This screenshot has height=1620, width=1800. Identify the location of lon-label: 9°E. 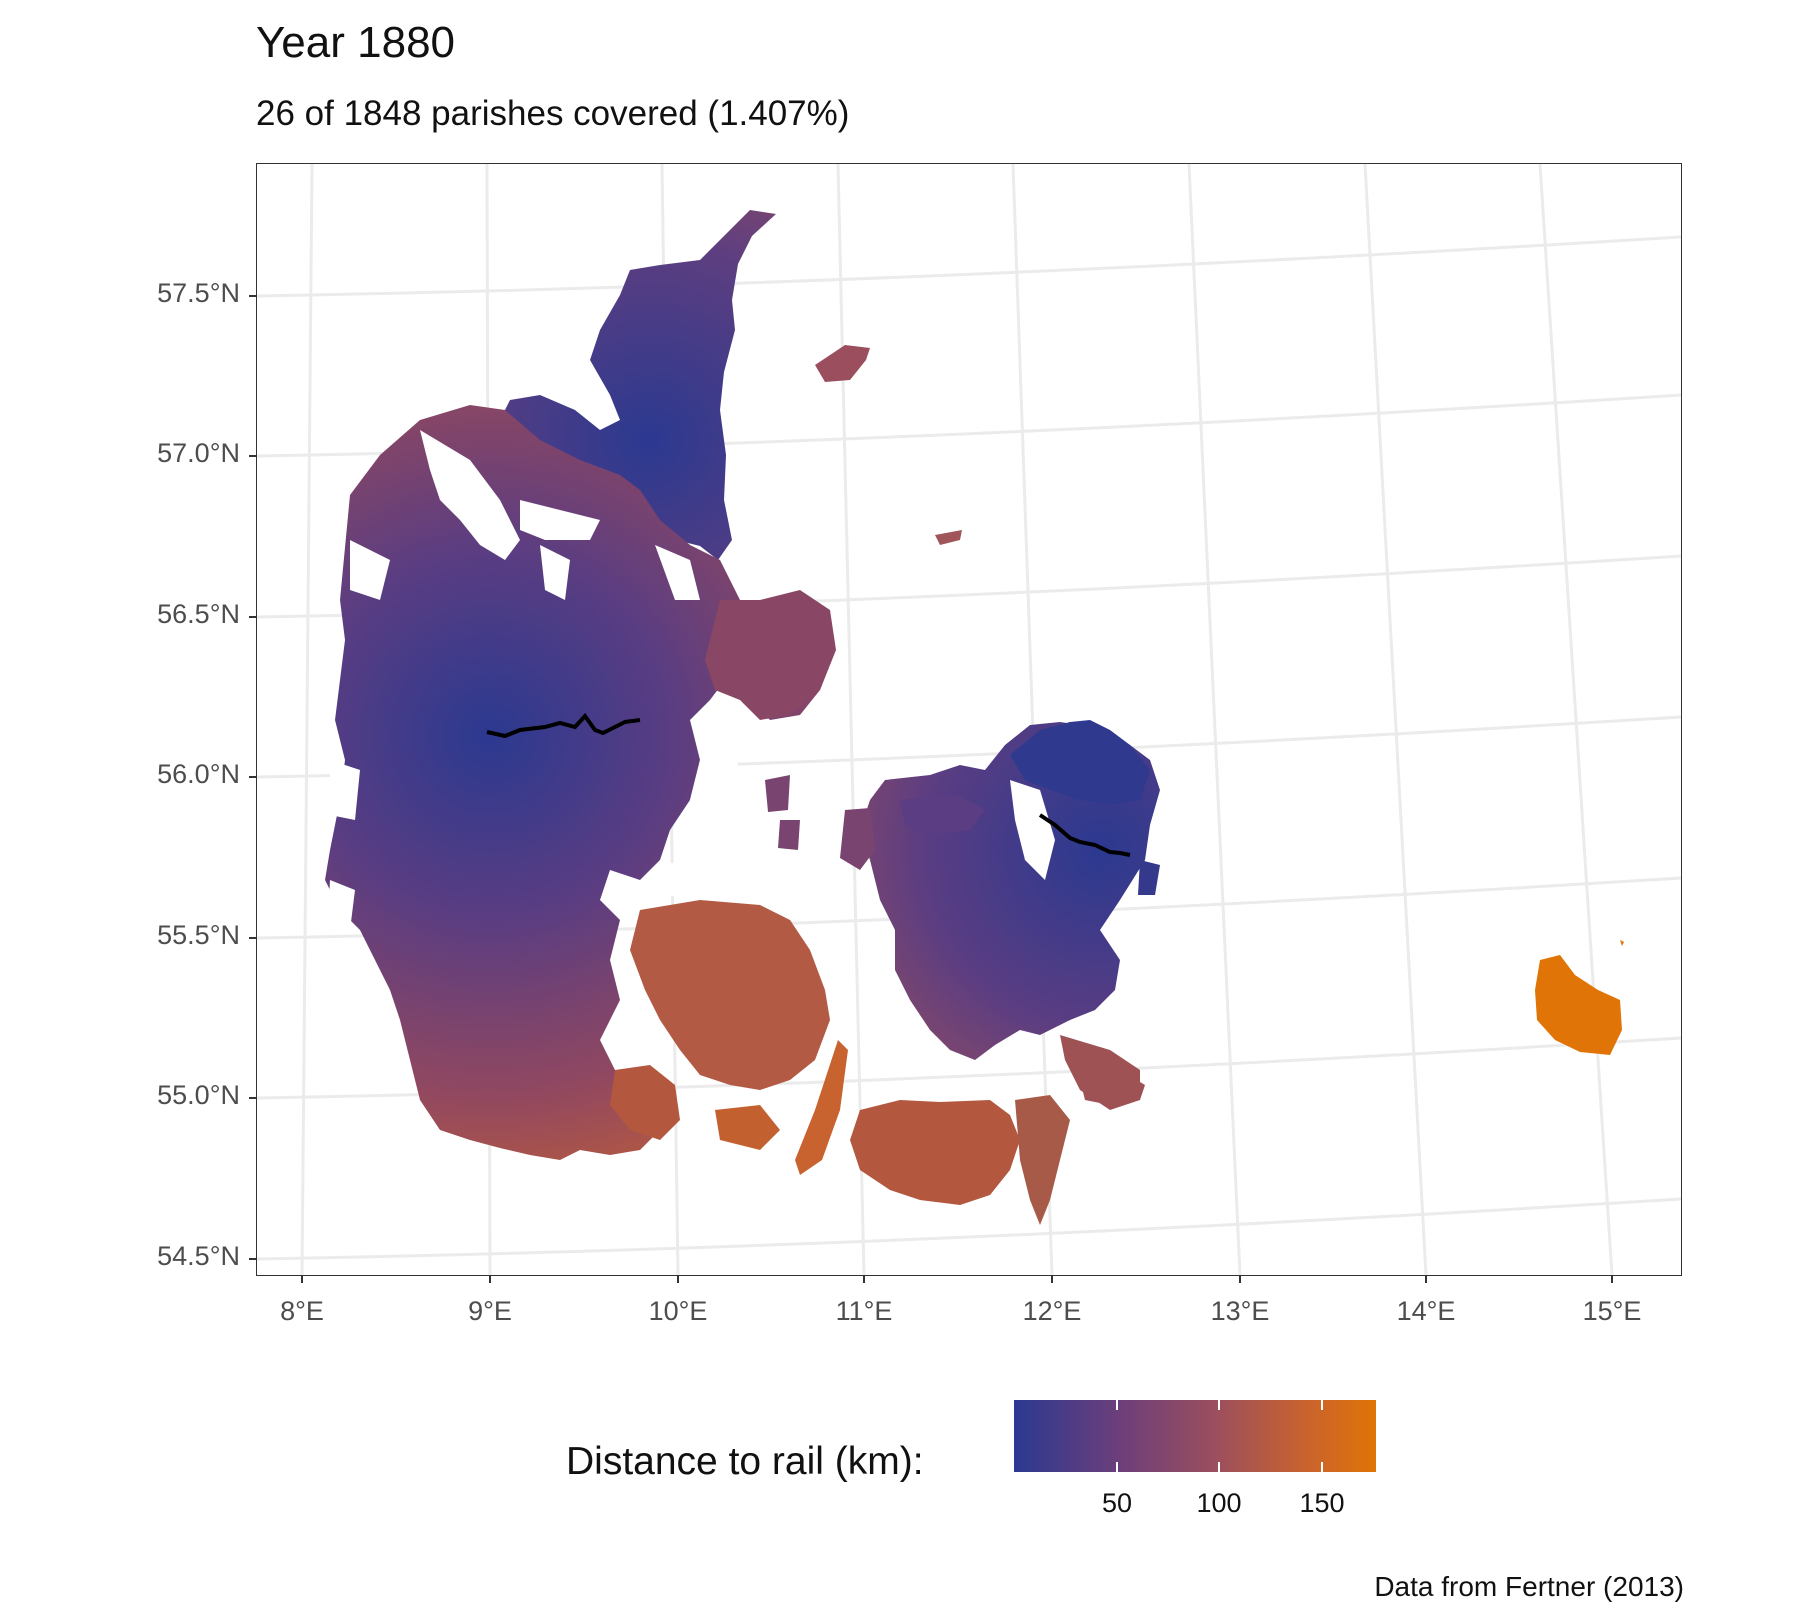
(490, 1311).